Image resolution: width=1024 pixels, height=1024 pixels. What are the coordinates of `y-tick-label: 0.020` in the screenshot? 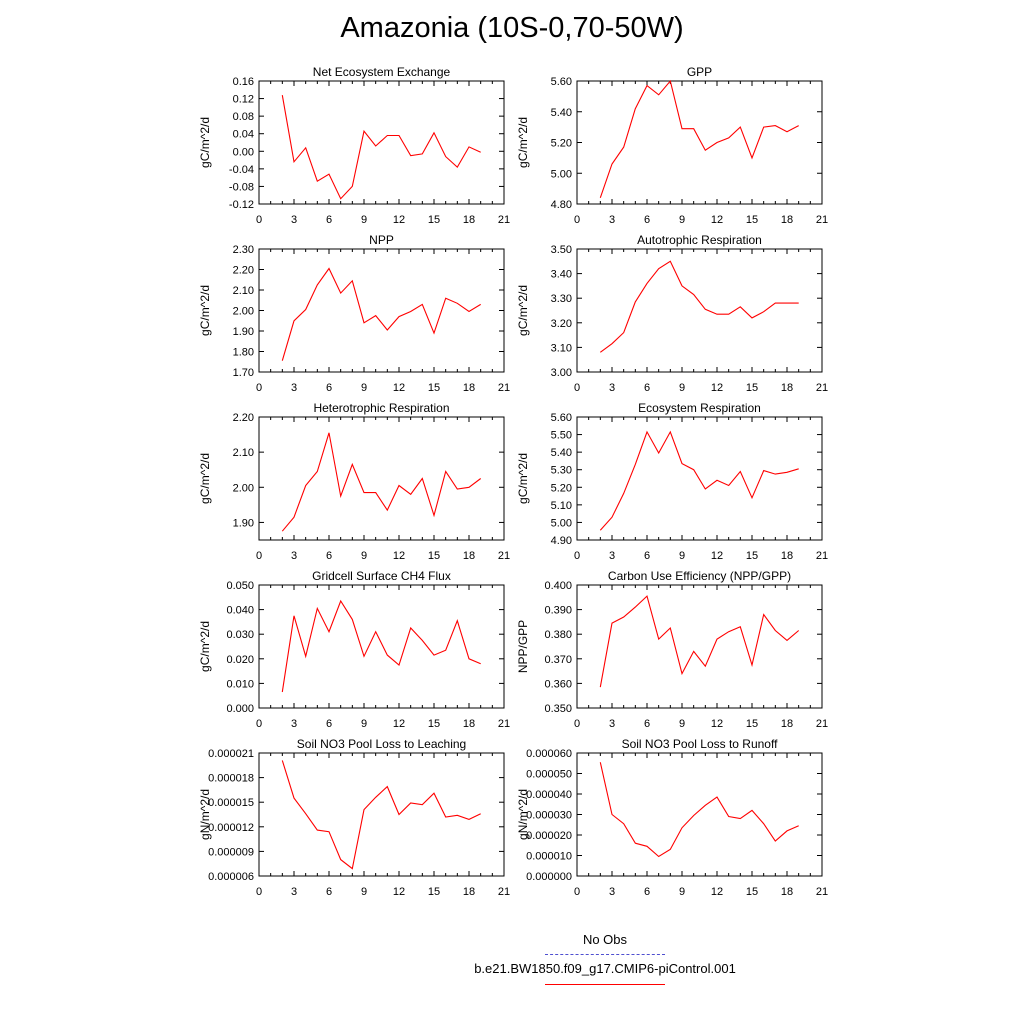 It's located at (240, 660).